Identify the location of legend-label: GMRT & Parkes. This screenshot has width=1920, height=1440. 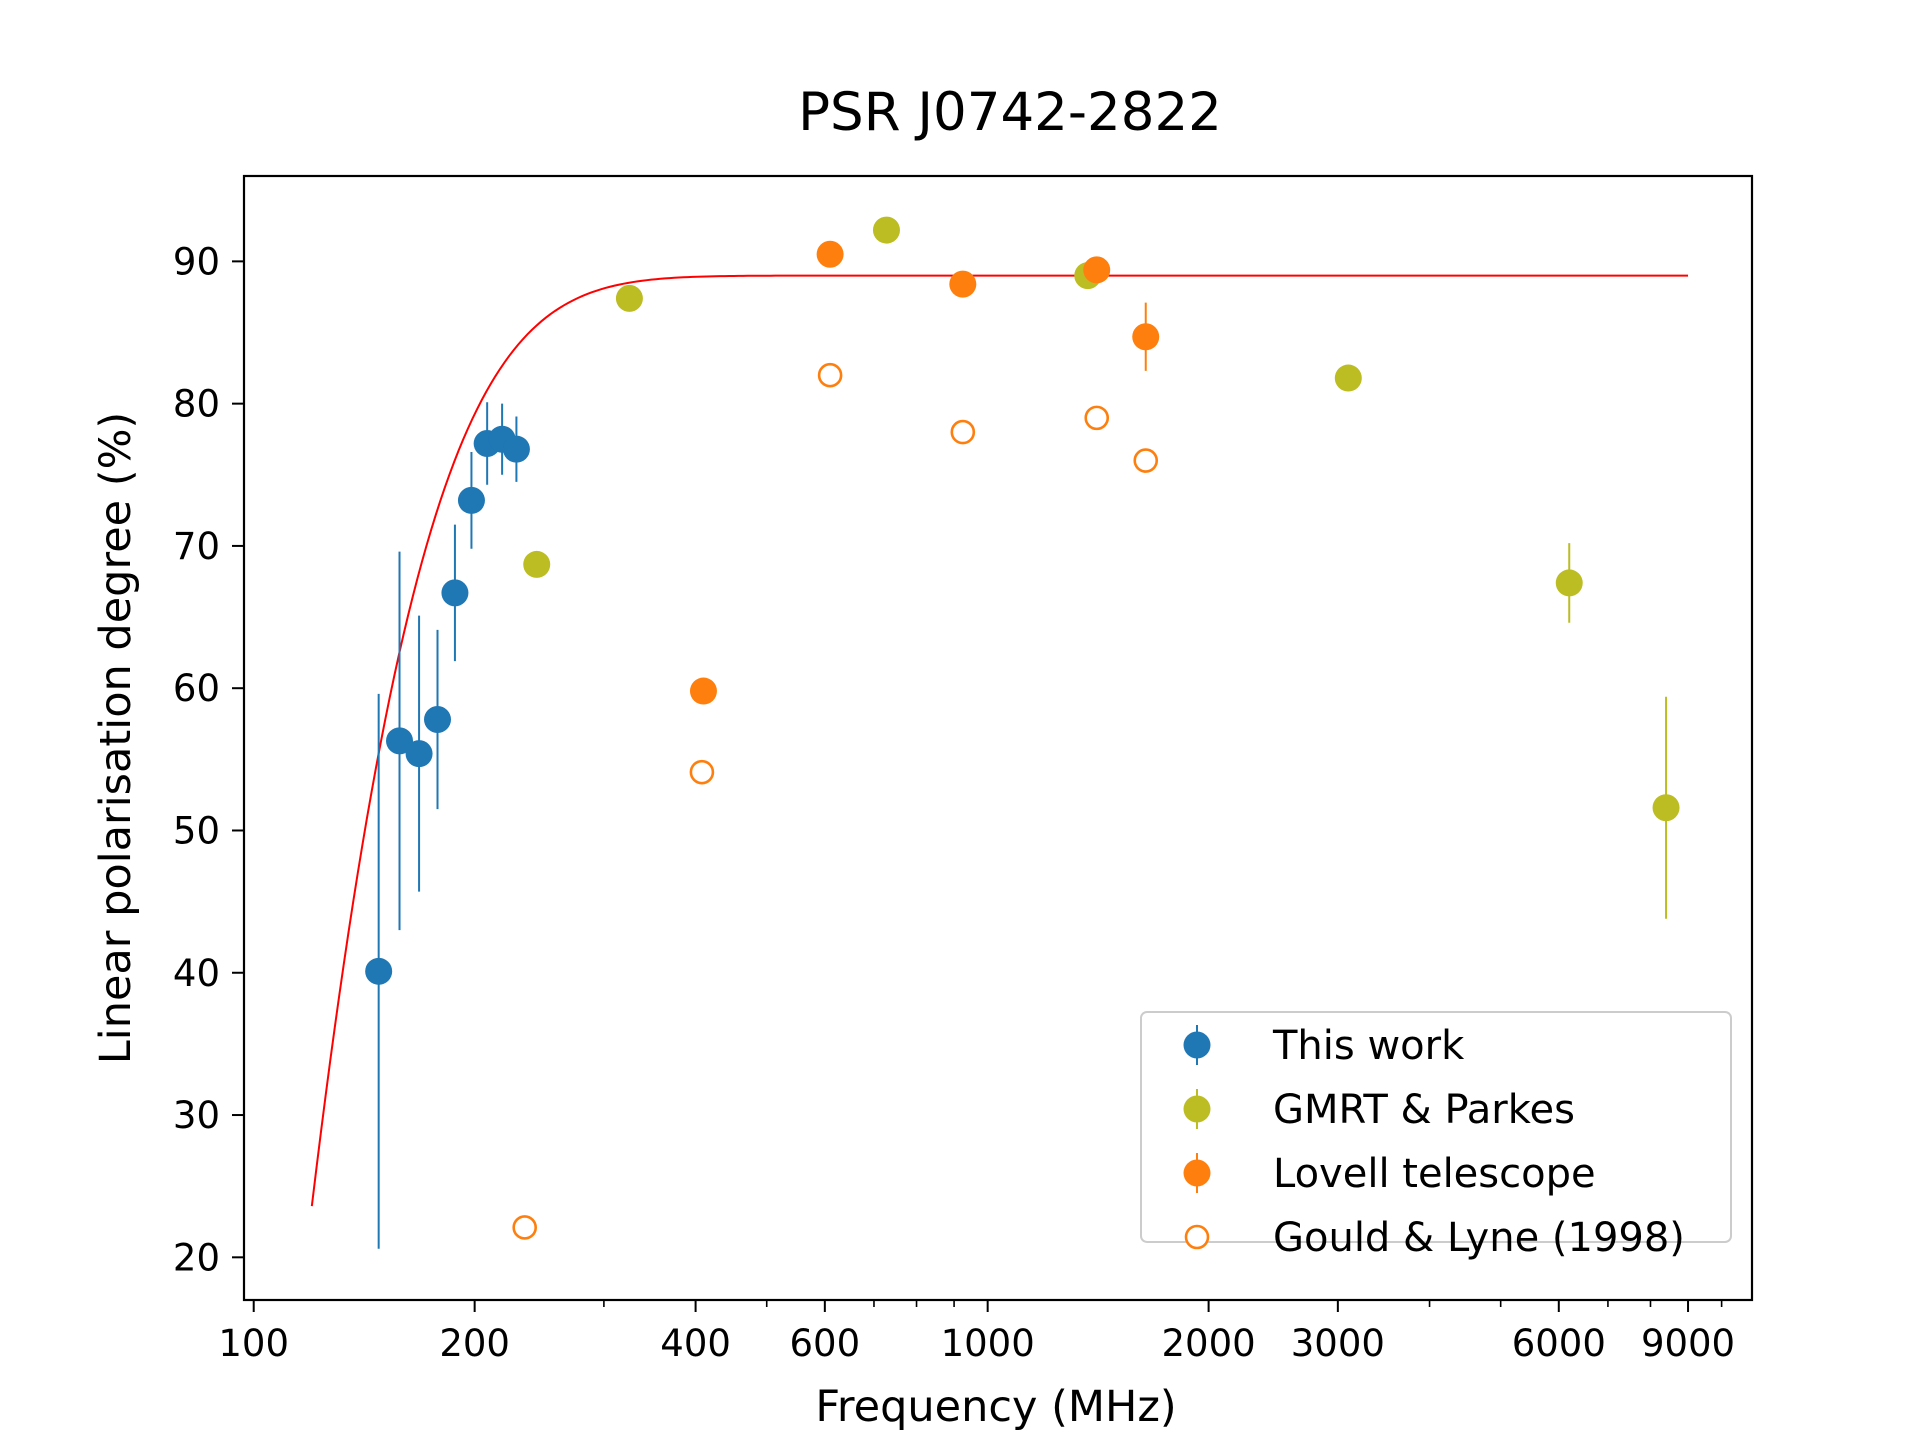
(1424, 1110).